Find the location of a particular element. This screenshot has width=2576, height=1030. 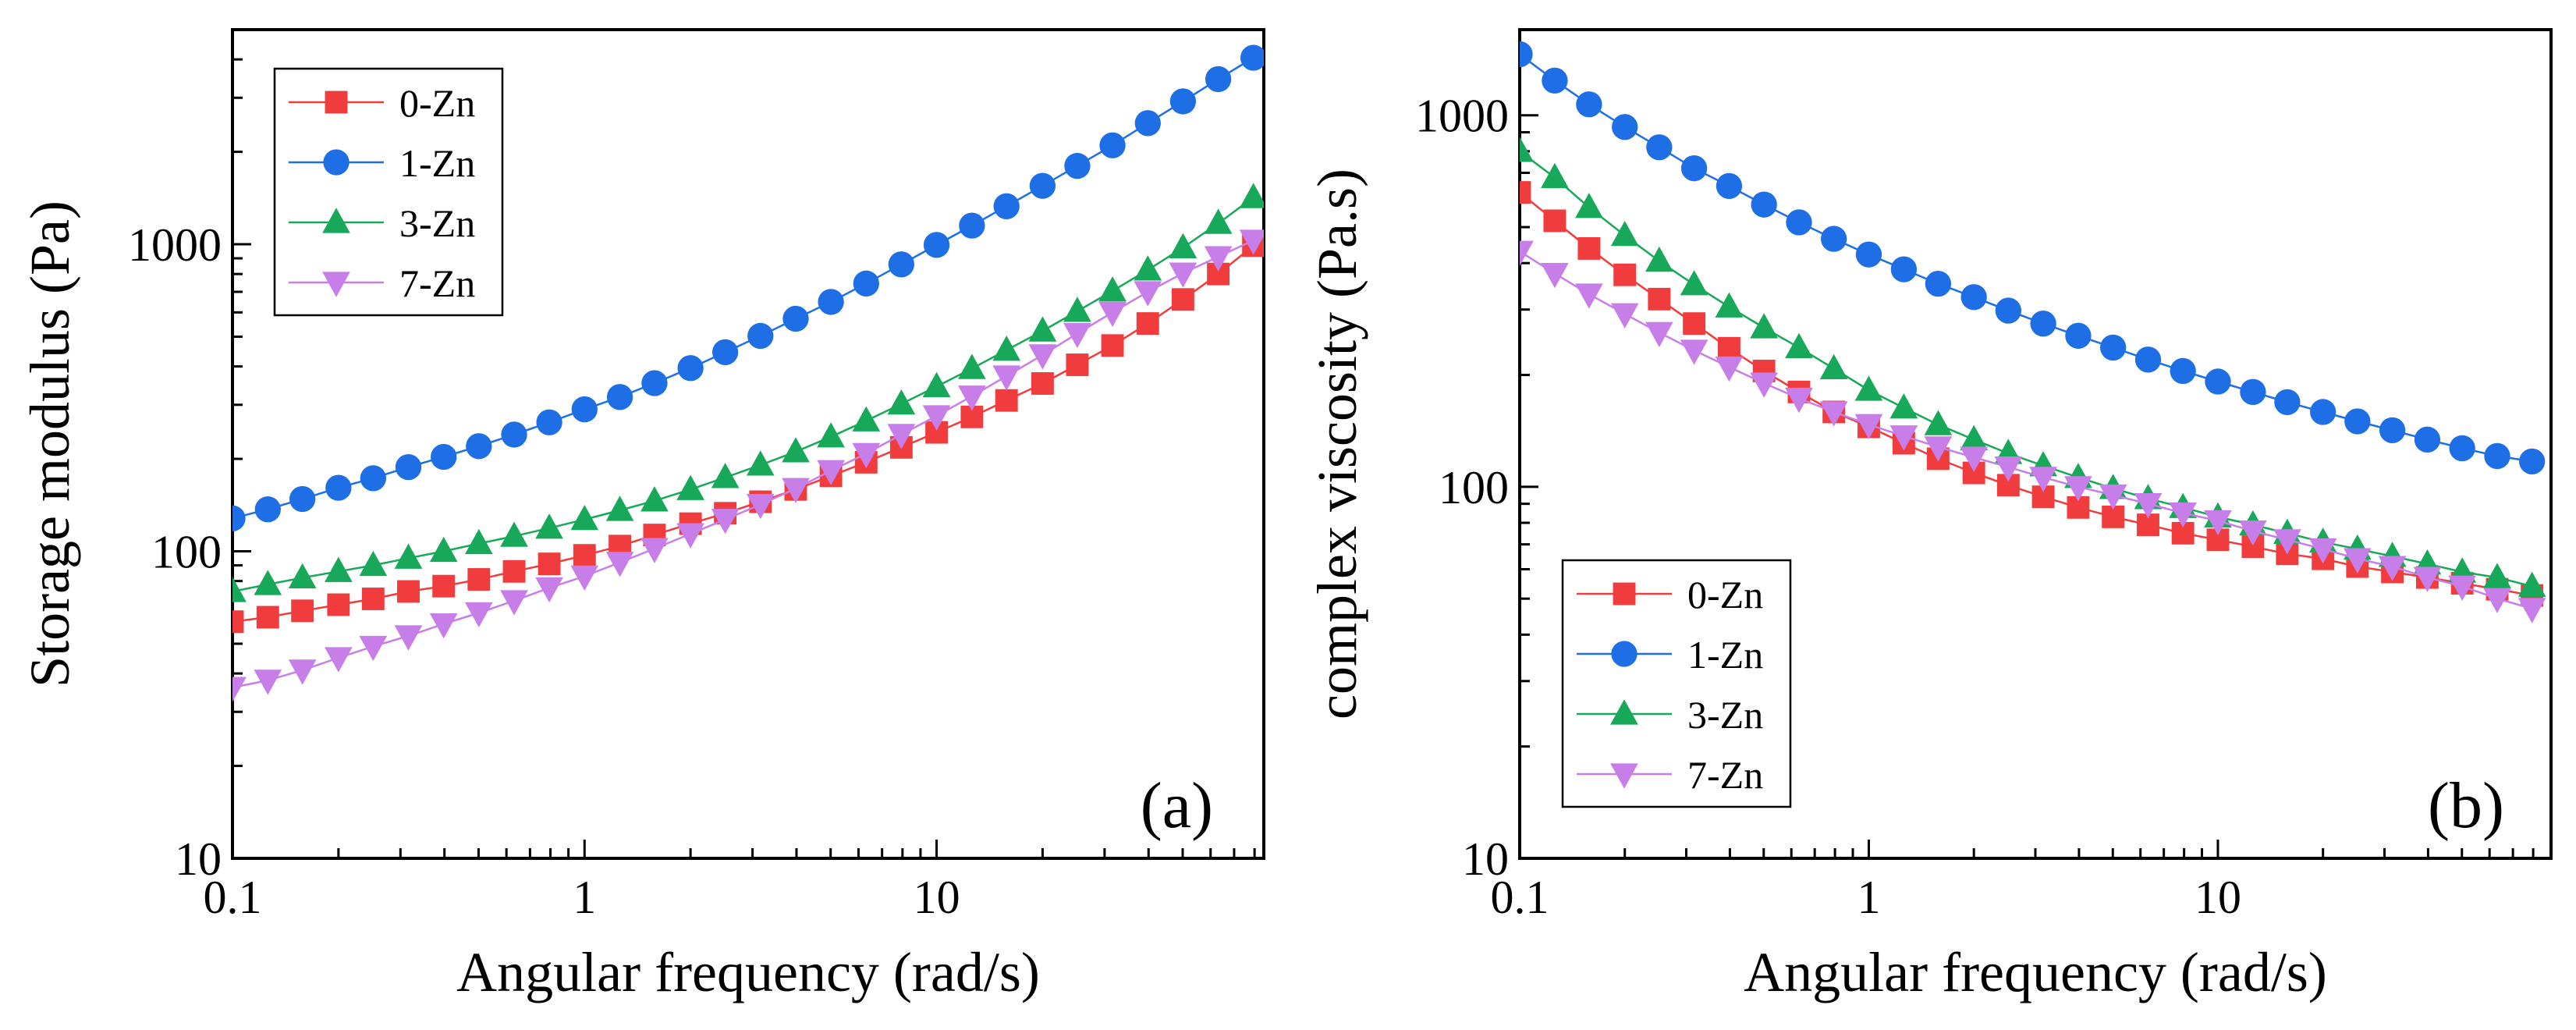

legend-item-1-Zn: 1-Zn is located at coordinates (1670, 655).